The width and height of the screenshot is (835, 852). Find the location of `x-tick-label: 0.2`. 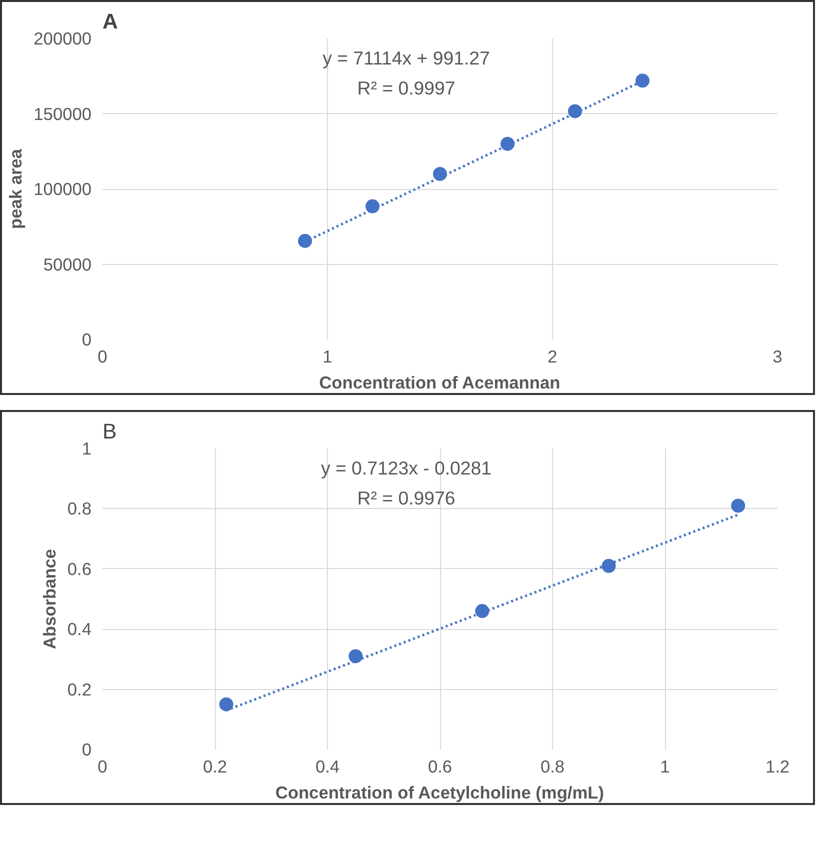

x-tick-label: 0.2 is located at coordinates (215, 766).